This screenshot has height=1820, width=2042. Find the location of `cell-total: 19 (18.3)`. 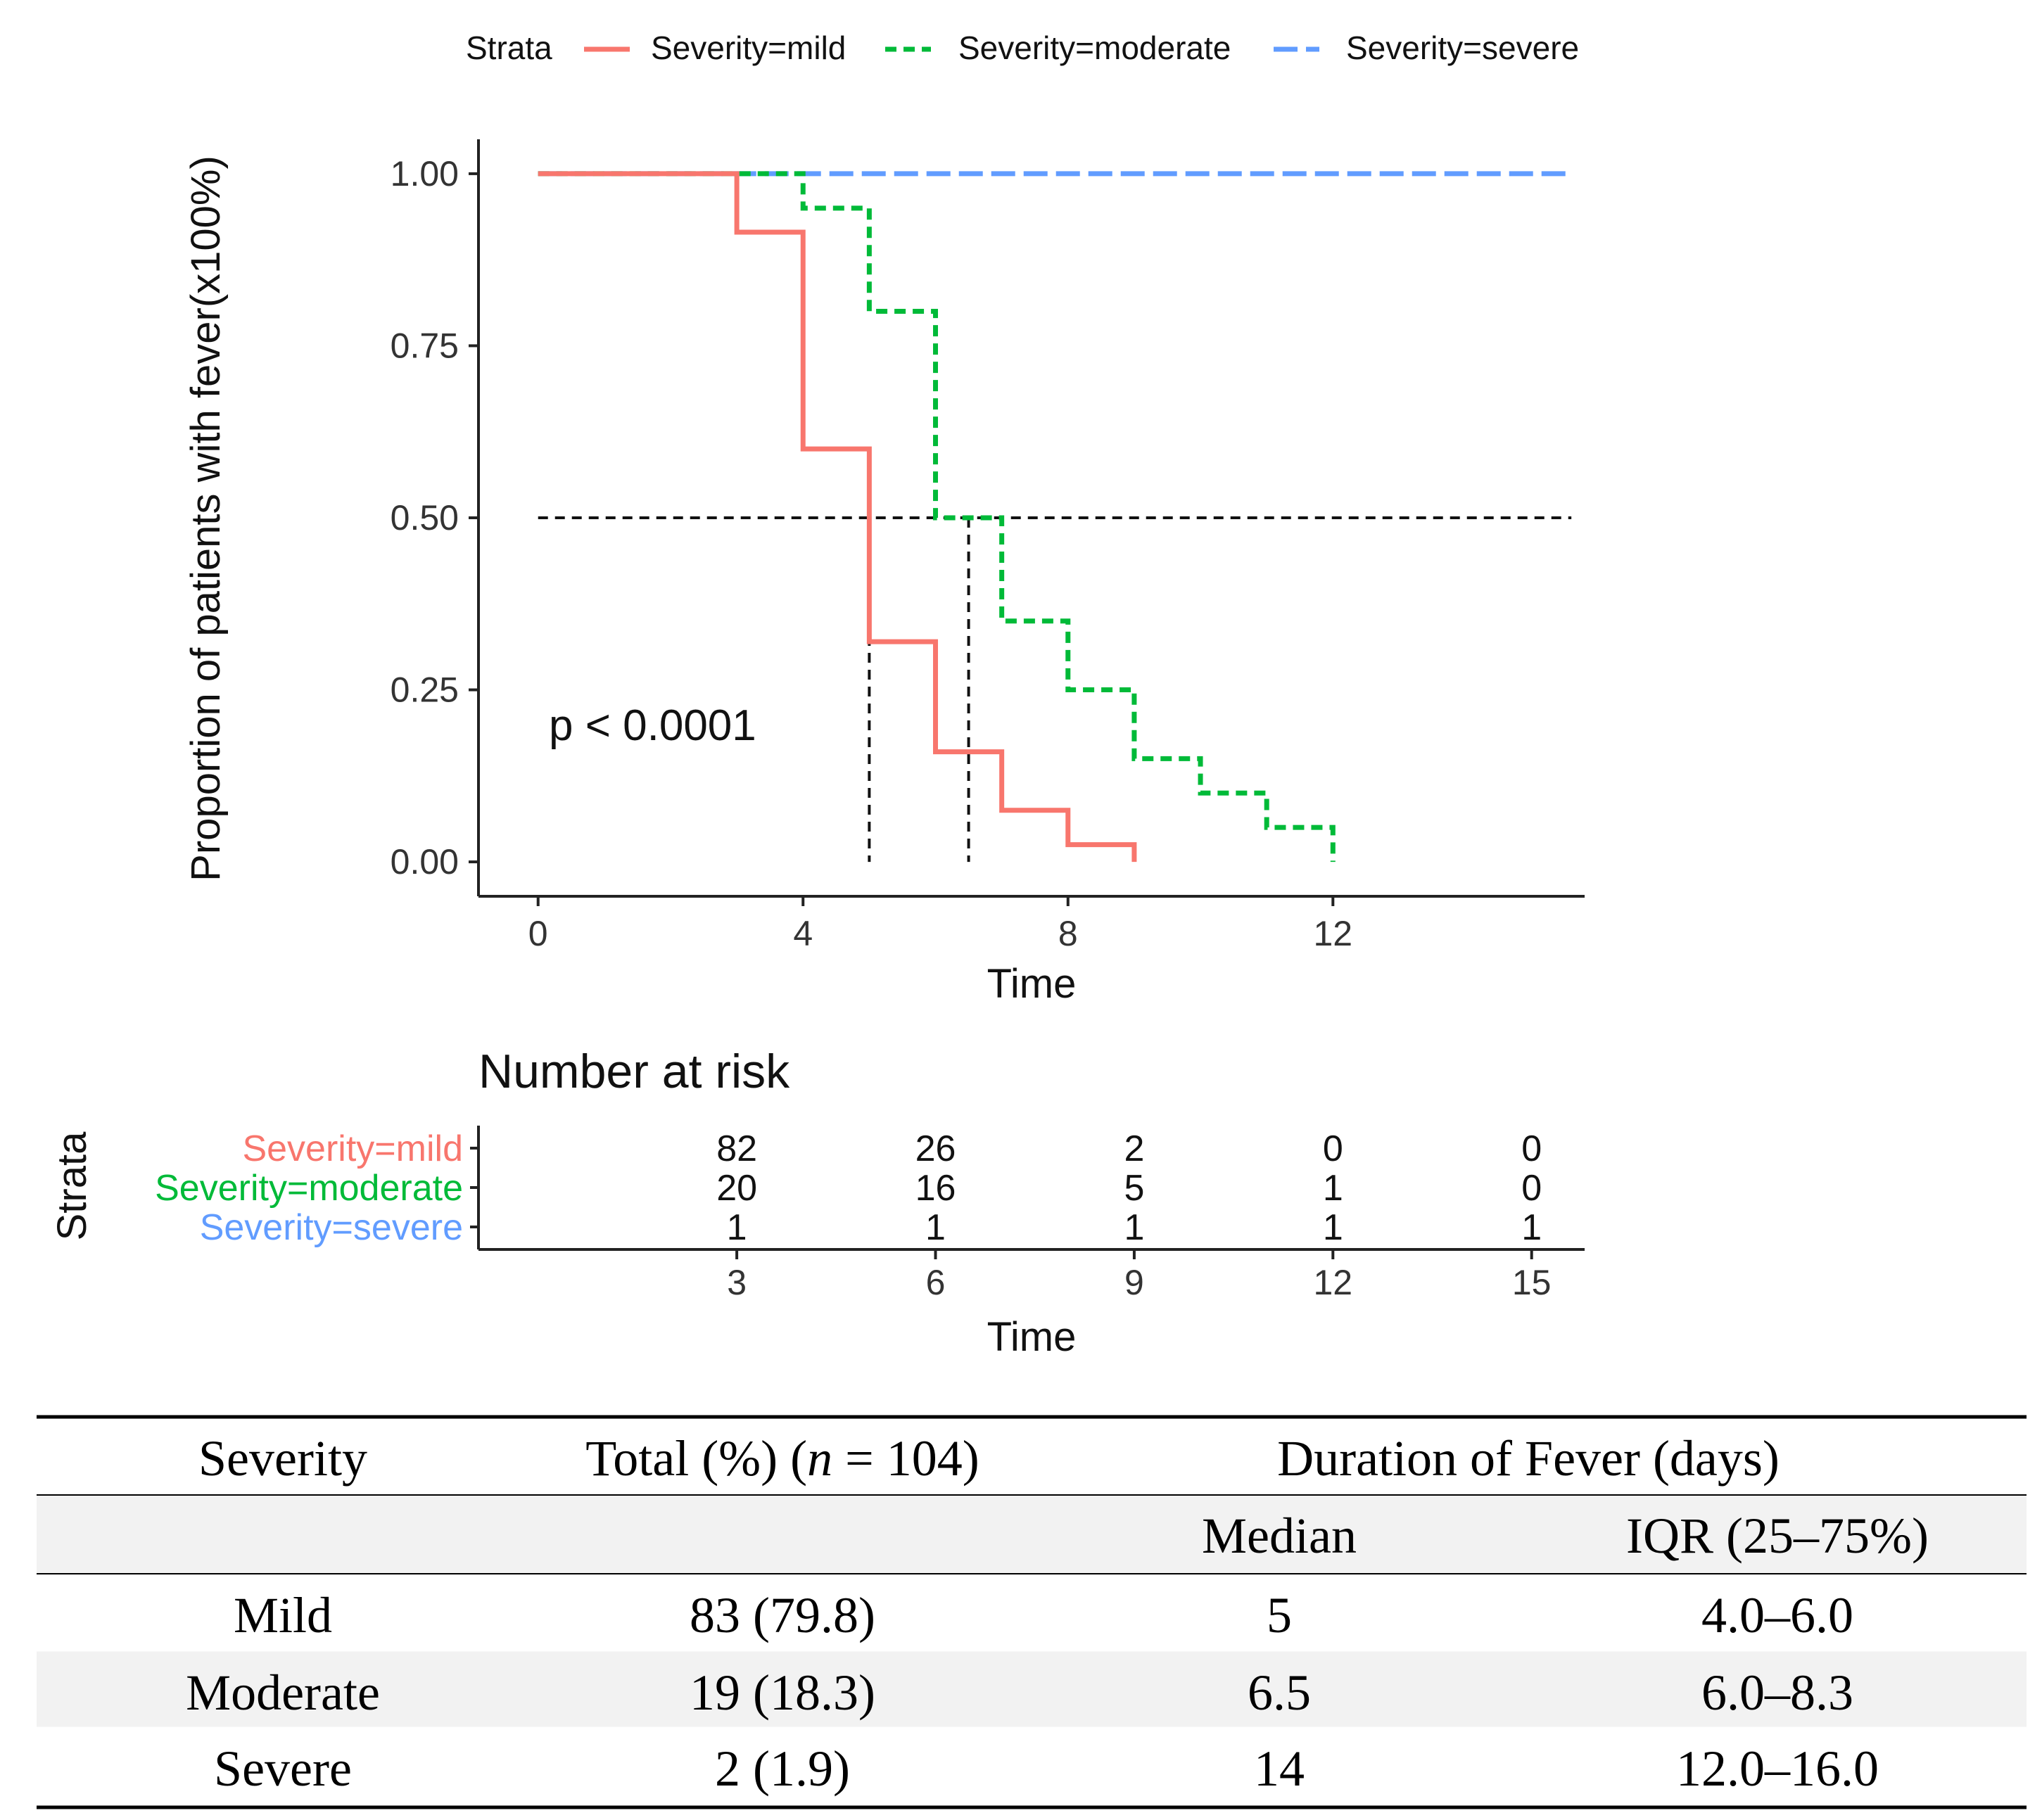

cell-total: 19 (18.3) is located at coordinates (782, 1693).